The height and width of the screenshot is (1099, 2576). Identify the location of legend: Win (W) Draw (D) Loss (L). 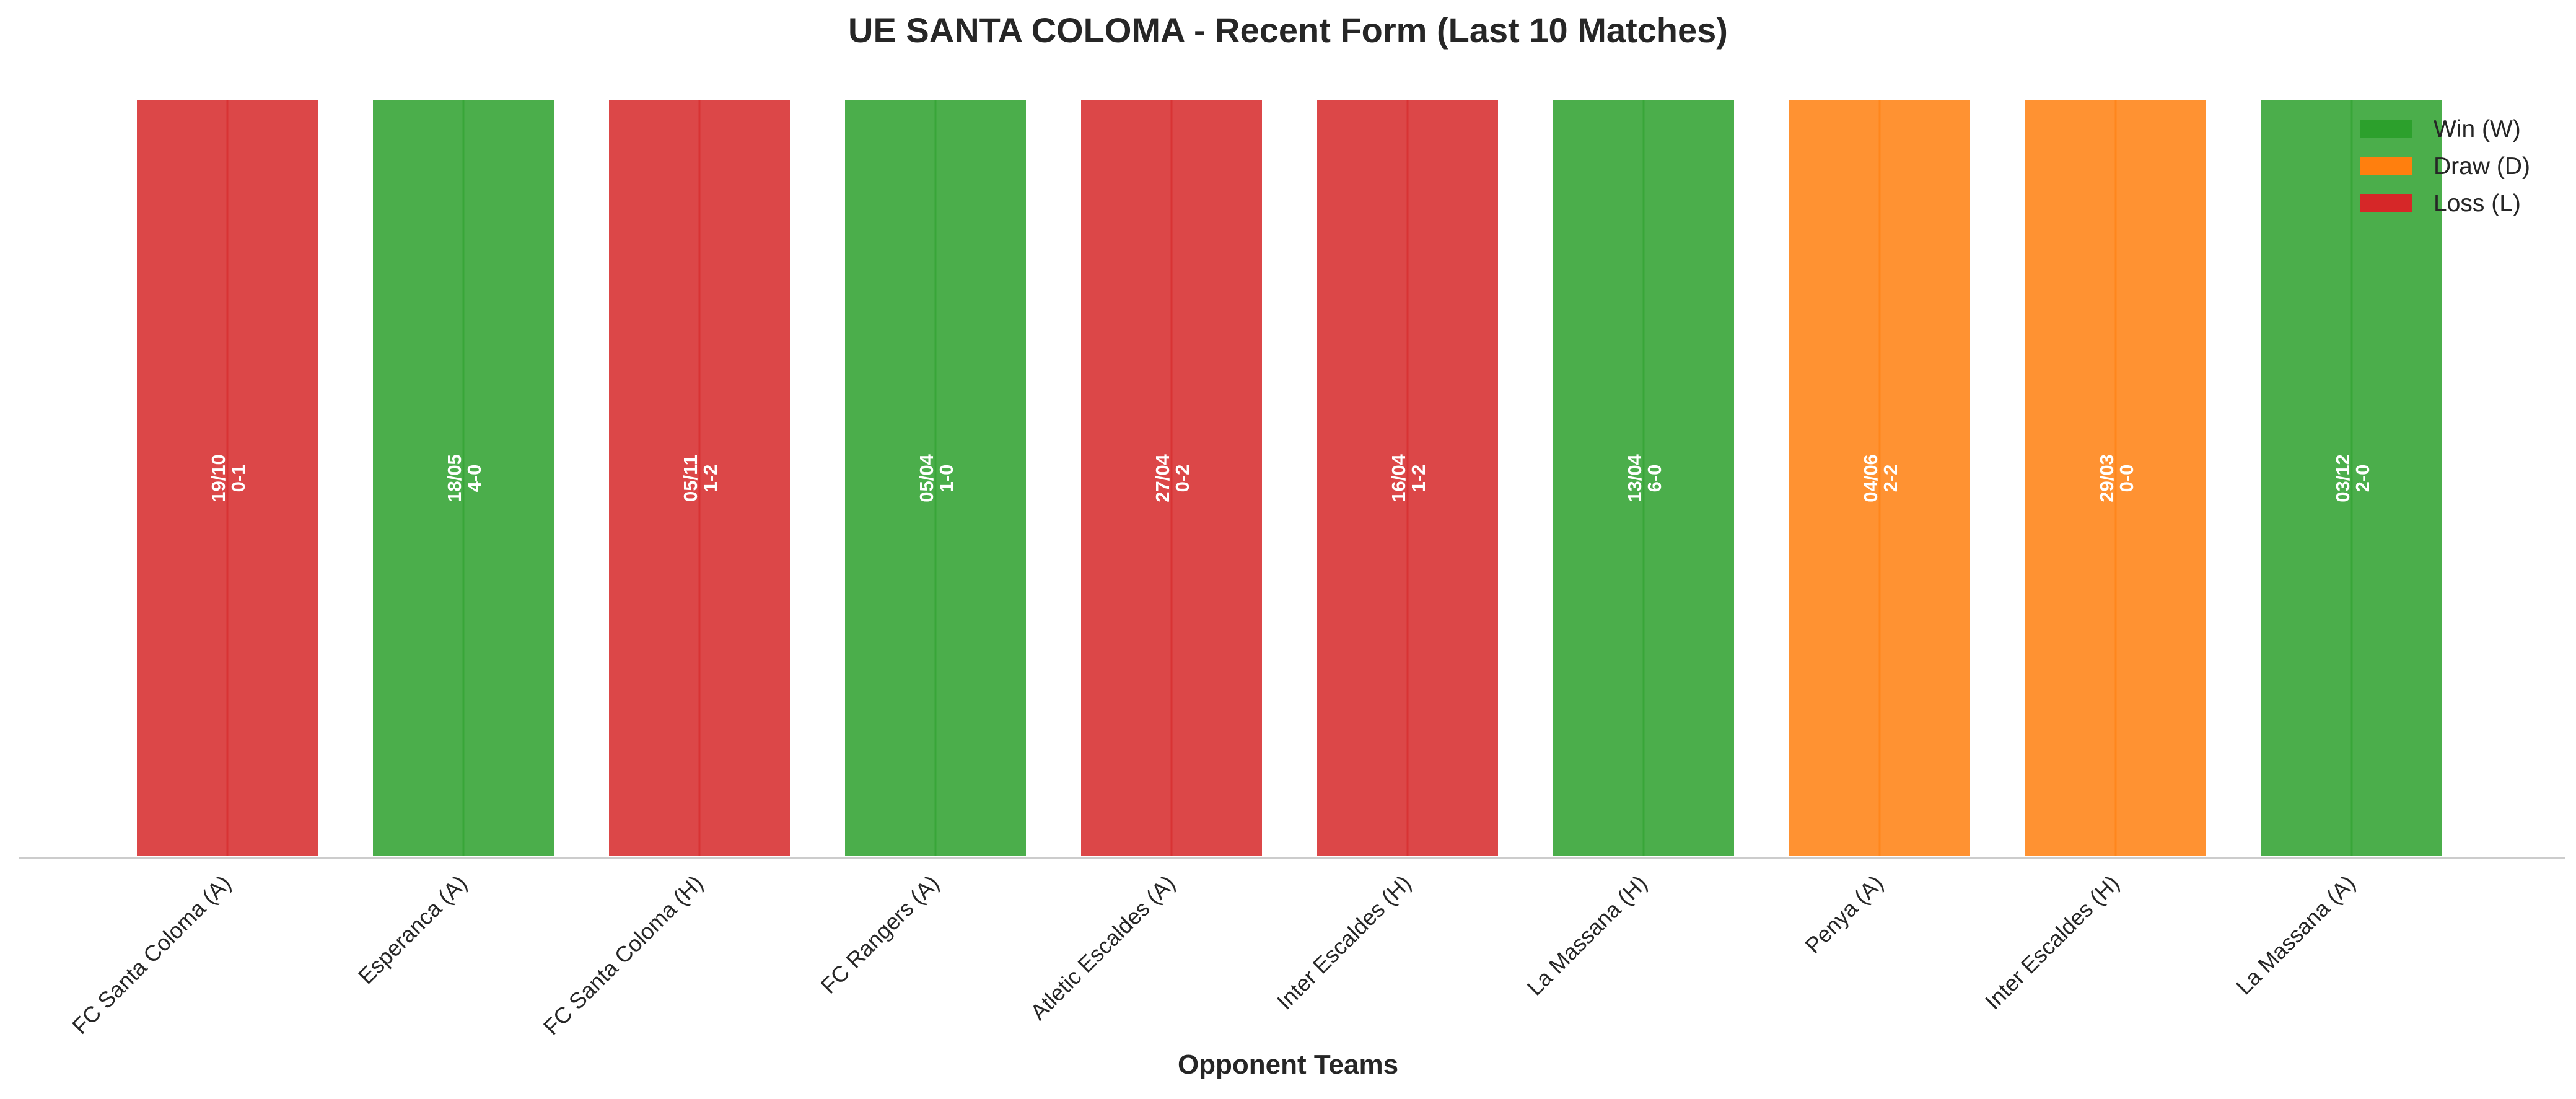
(2445, 166).